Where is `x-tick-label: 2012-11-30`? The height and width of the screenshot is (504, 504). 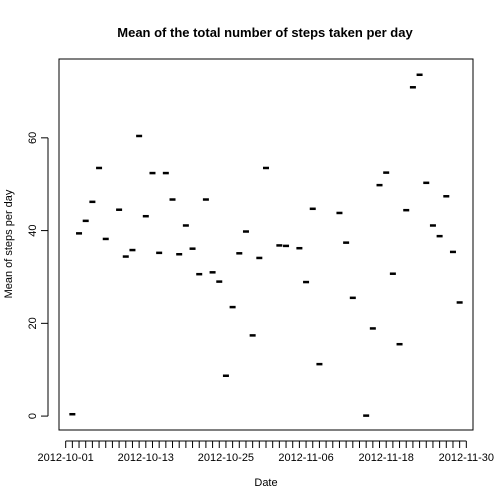 x-tick-label: 2012-11-30 is located at coordinates (466, 458).